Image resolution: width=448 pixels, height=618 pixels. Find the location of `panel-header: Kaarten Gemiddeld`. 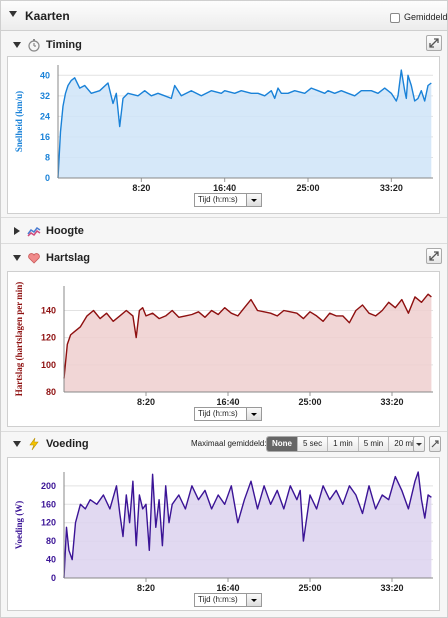

panel-header: Kaarten Gemiddeld is located at coordinates (224, 16).